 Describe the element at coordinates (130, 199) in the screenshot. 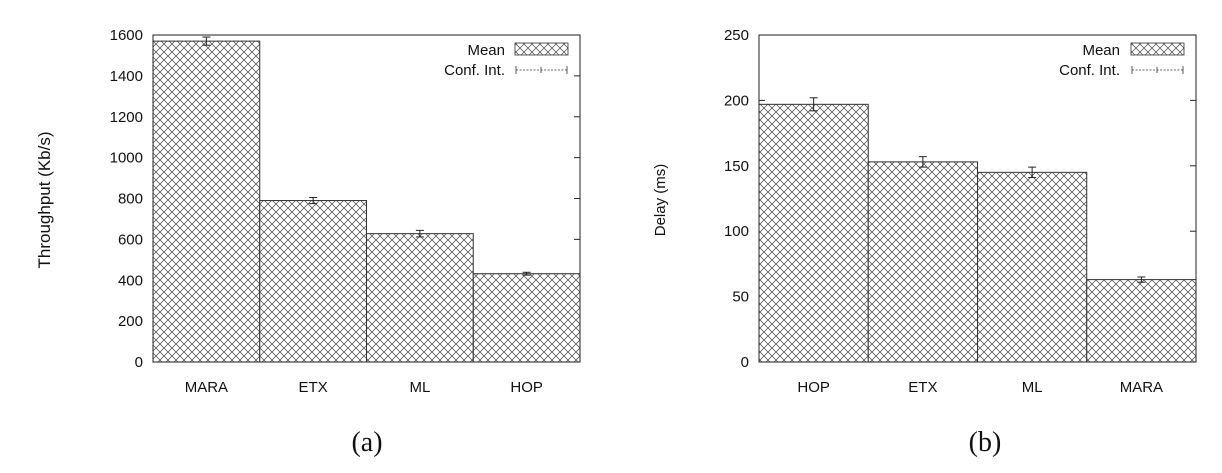

I see `y-tick-label: 800` at that location.